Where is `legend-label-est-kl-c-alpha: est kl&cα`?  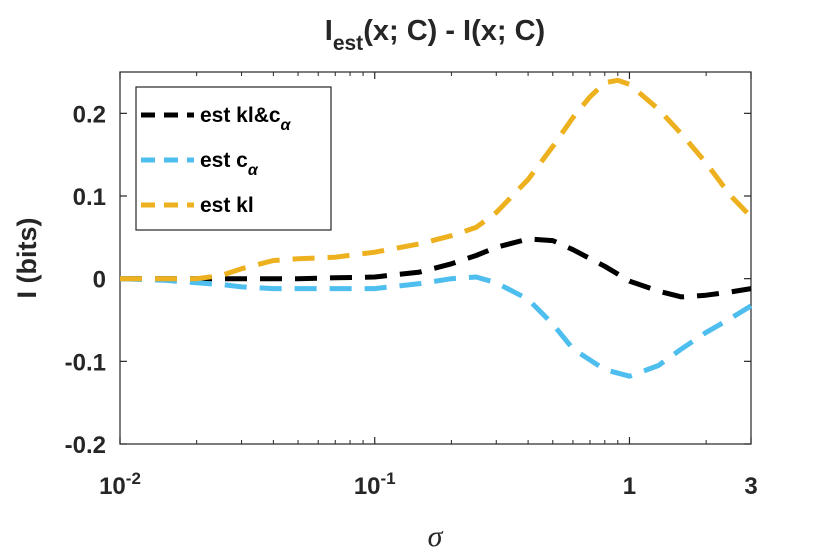
legend-label-est-kl-c-alpha: est kl&cα is located at coordinates (246, 119).